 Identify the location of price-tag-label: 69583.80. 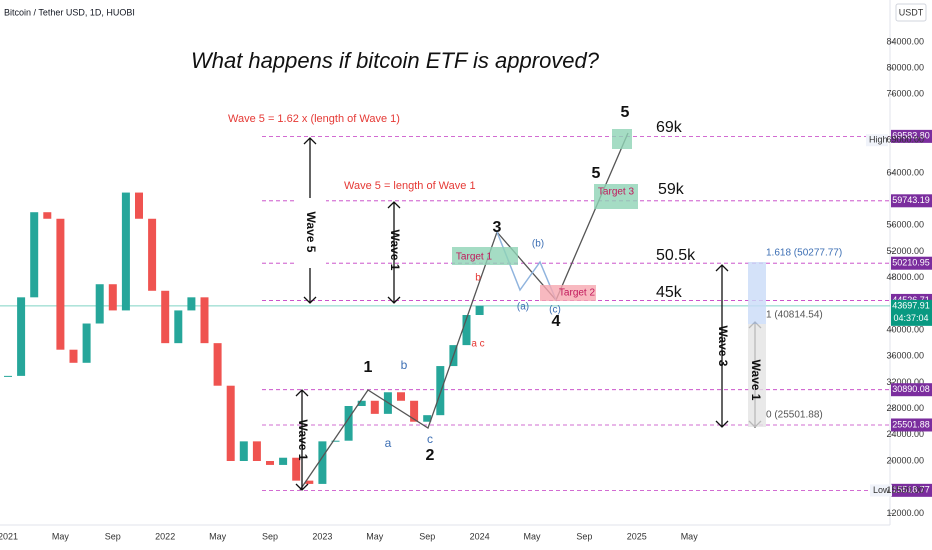
(911, 136).